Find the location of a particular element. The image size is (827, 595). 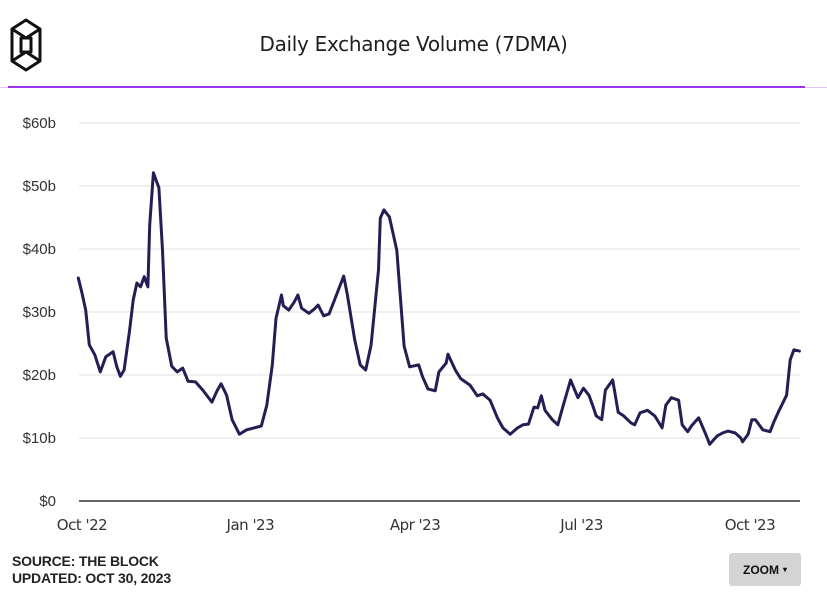

chart-title: Daily Exchange Volume (7DMA) is located at coordinates (413, 44).